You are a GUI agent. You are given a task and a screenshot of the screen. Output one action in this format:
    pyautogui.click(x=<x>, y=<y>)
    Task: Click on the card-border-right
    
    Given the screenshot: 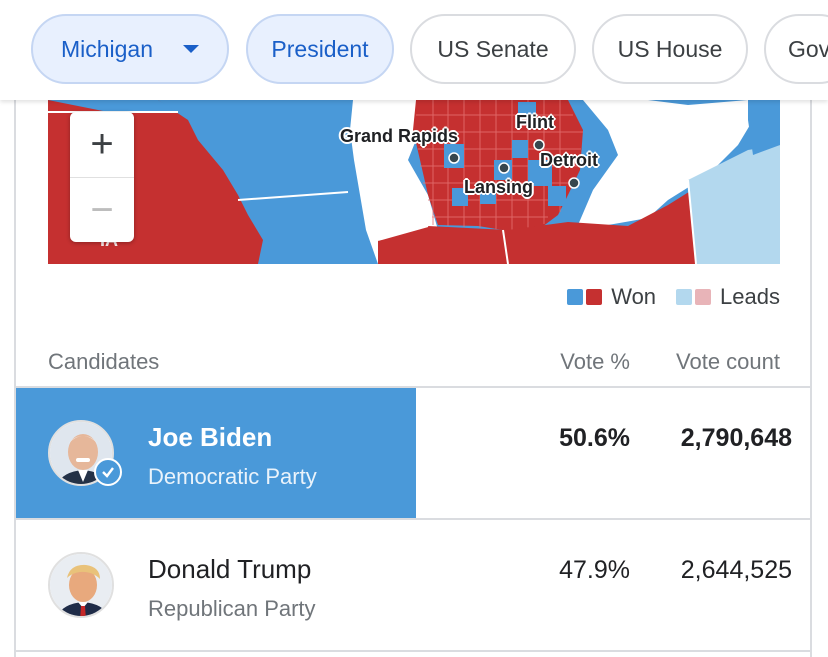 What is the action you would take?
    pyautogui.click(x=811, y=328)
    